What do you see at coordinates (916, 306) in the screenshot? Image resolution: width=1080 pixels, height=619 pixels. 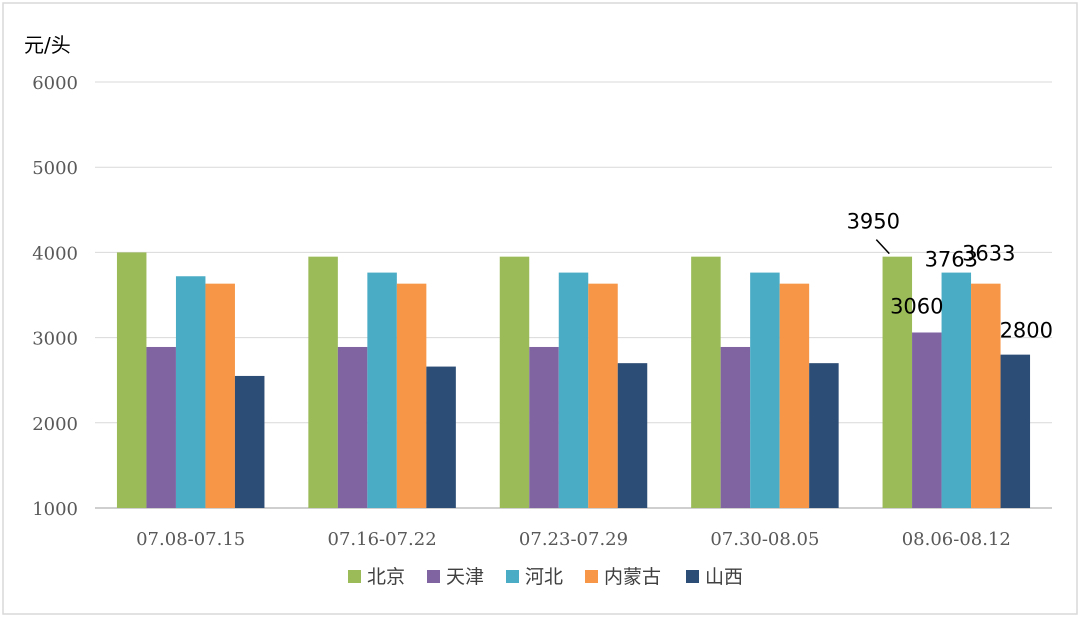 I see `data-label: 3060` at bounding box center [916, 306].